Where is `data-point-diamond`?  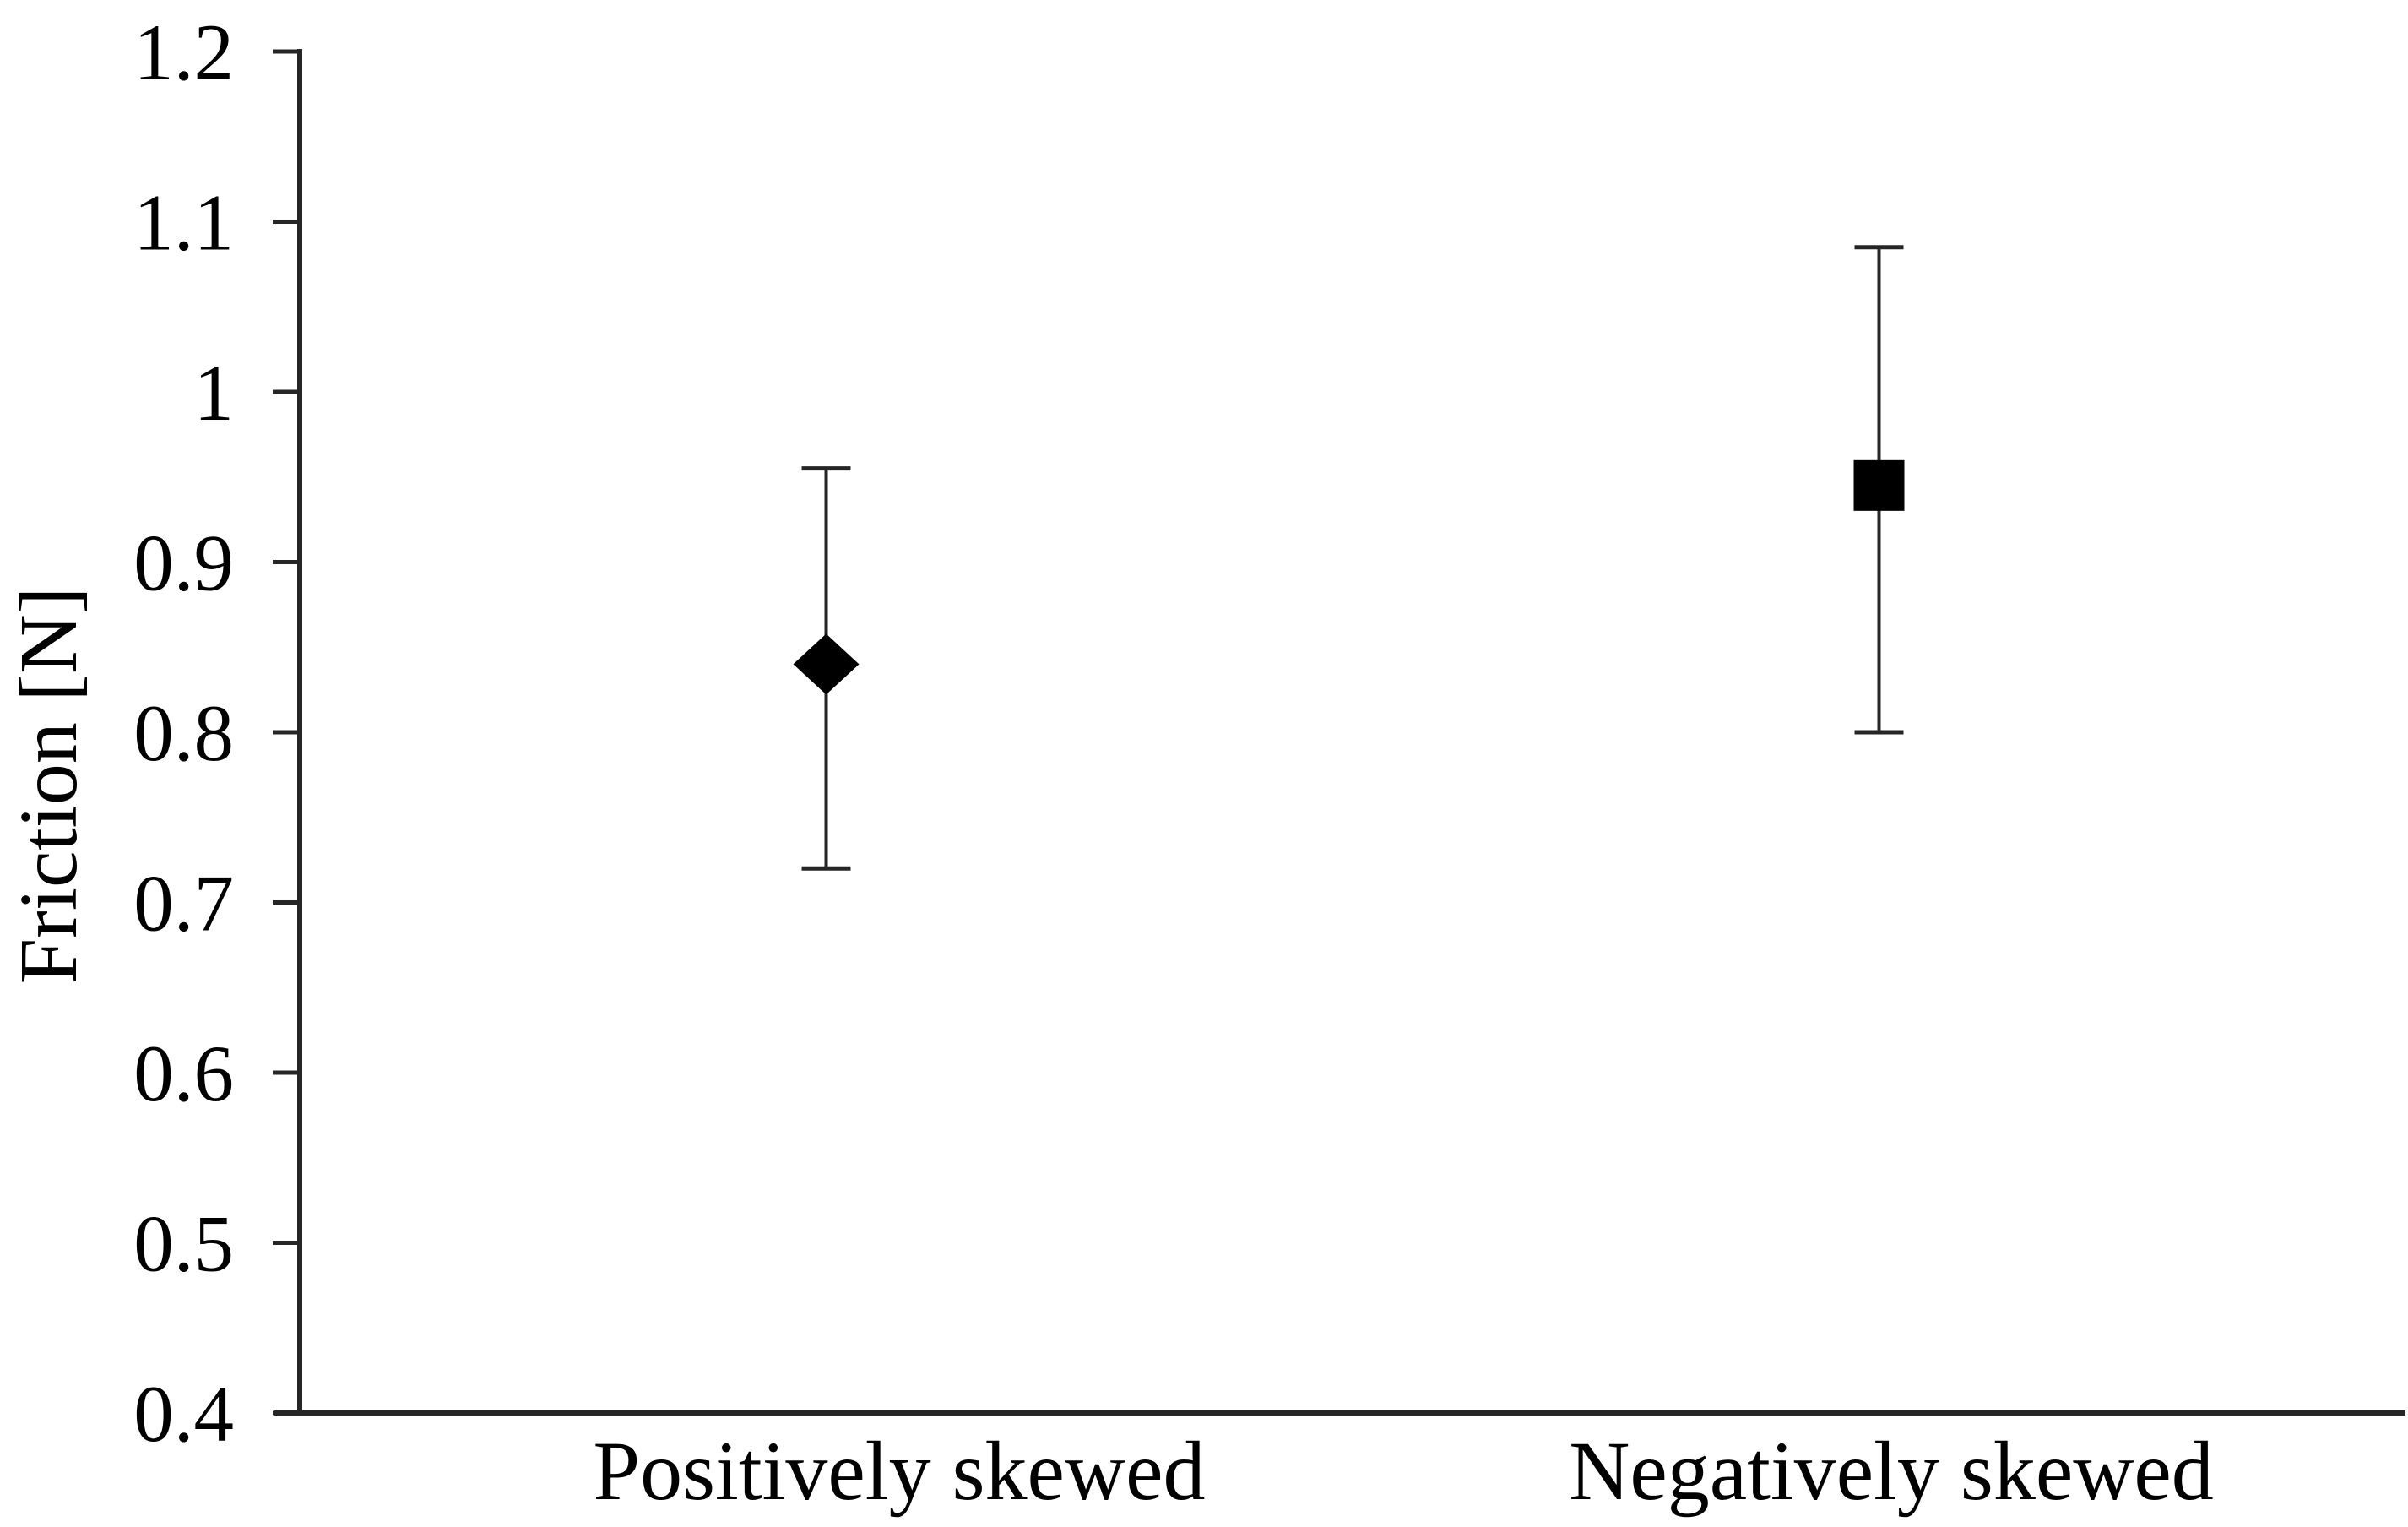
data-point-diamond is located at coordinates (827, 668).